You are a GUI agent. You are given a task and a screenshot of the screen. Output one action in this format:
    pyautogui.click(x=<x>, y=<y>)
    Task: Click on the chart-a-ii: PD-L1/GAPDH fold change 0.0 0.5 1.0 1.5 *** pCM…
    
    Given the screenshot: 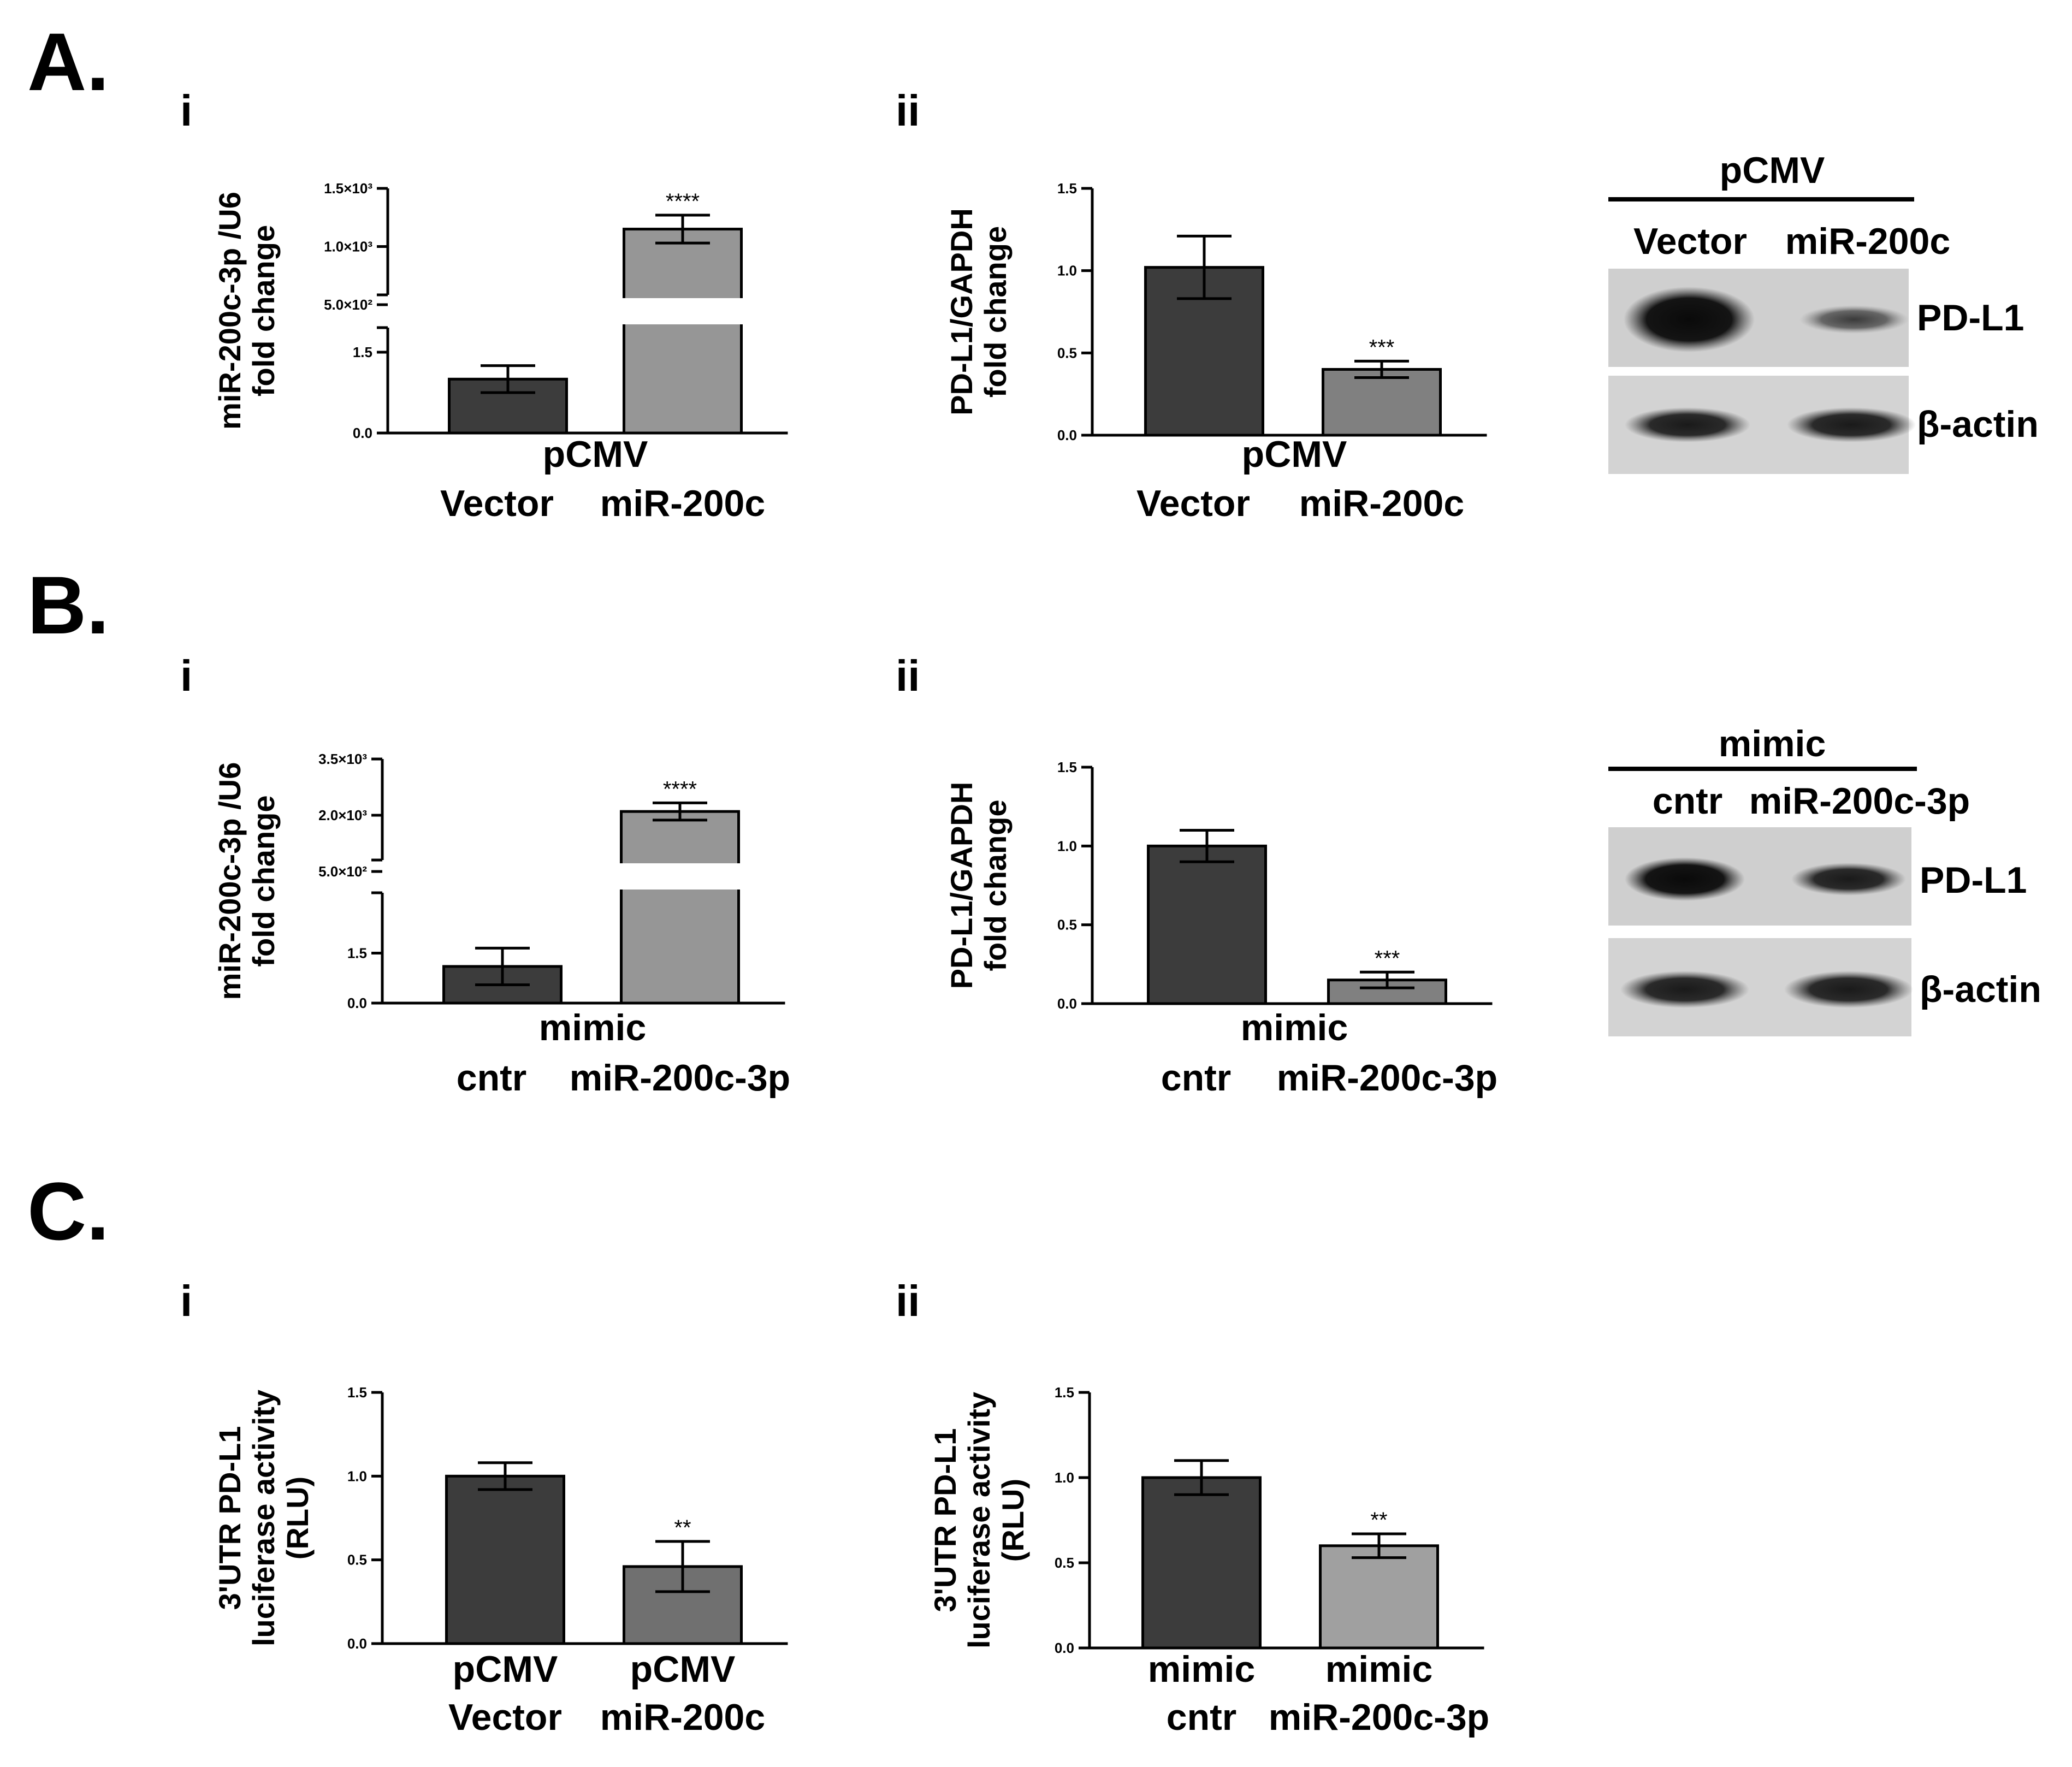 What is the action you would take?
    pyautogui.click(x=1216, y=352)
    